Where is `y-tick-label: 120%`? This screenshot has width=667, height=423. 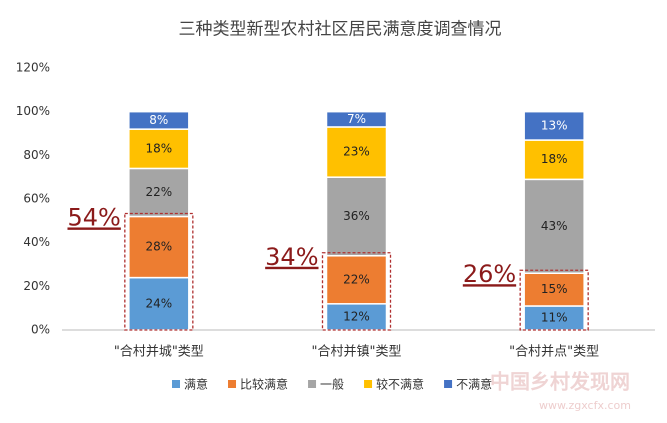 y-tick-label: 120% is located at coordinates (33, 68).